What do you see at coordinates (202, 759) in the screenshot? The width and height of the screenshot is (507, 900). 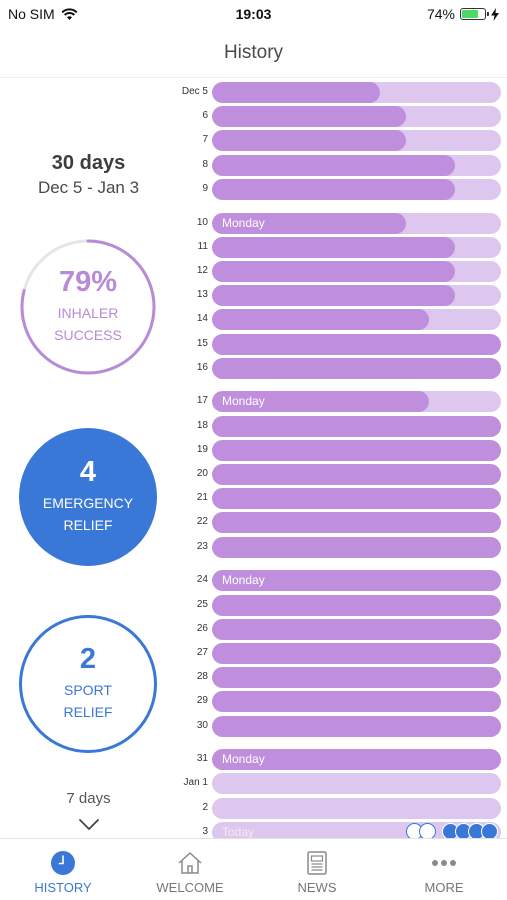 I see `day-label: 31` at bounding box center [202, 759].